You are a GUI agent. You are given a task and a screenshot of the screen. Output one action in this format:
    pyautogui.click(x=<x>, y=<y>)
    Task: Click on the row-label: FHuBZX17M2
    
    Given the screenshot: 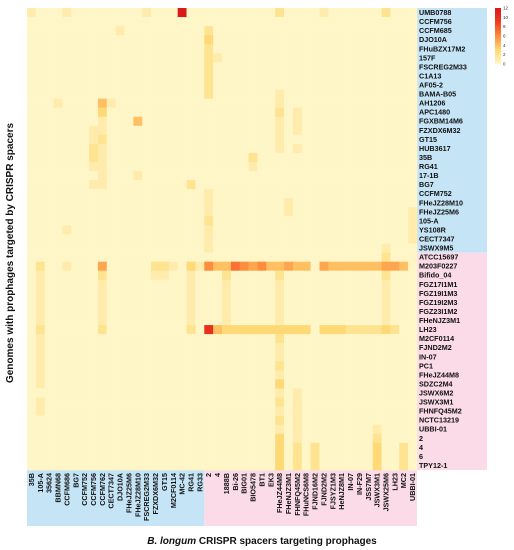 What is the action you would take?
    pyautogui.click(x=442, y=48)
    